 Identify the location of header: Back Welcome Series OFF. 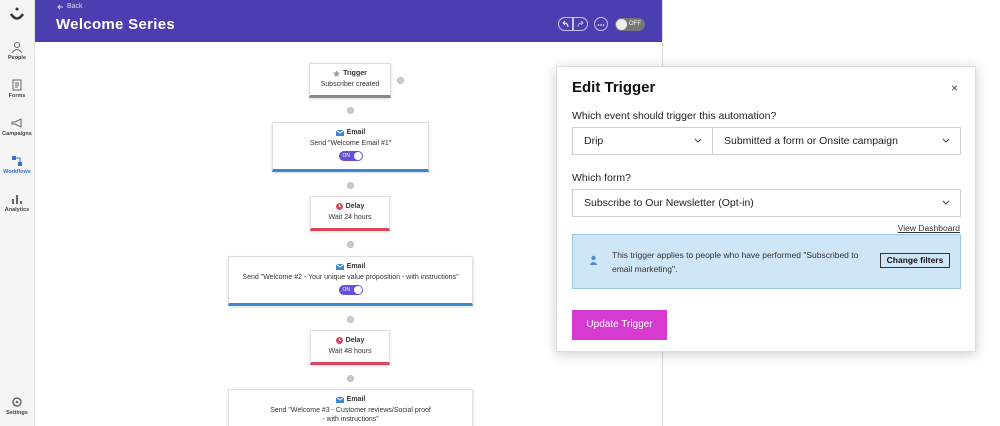
(348, 21).